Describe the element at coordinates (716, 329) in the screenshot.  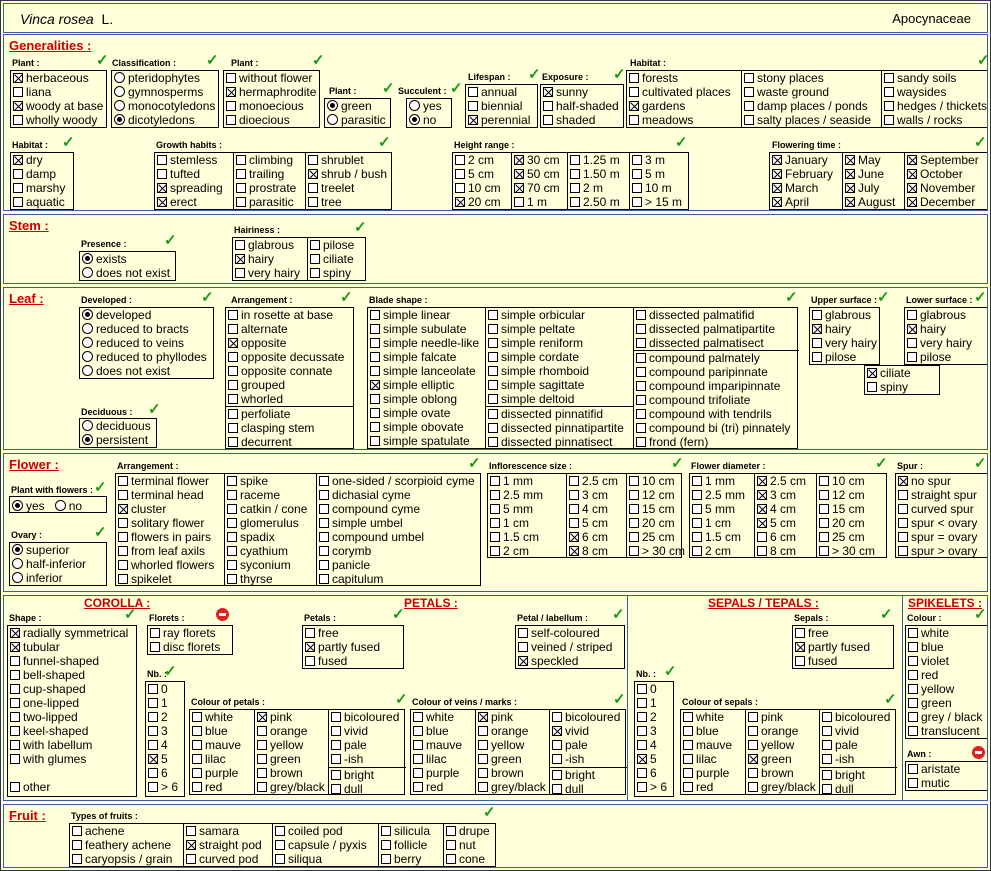
I see `option-dissected-palmatipartite: dissected palmatipartite` at that location.